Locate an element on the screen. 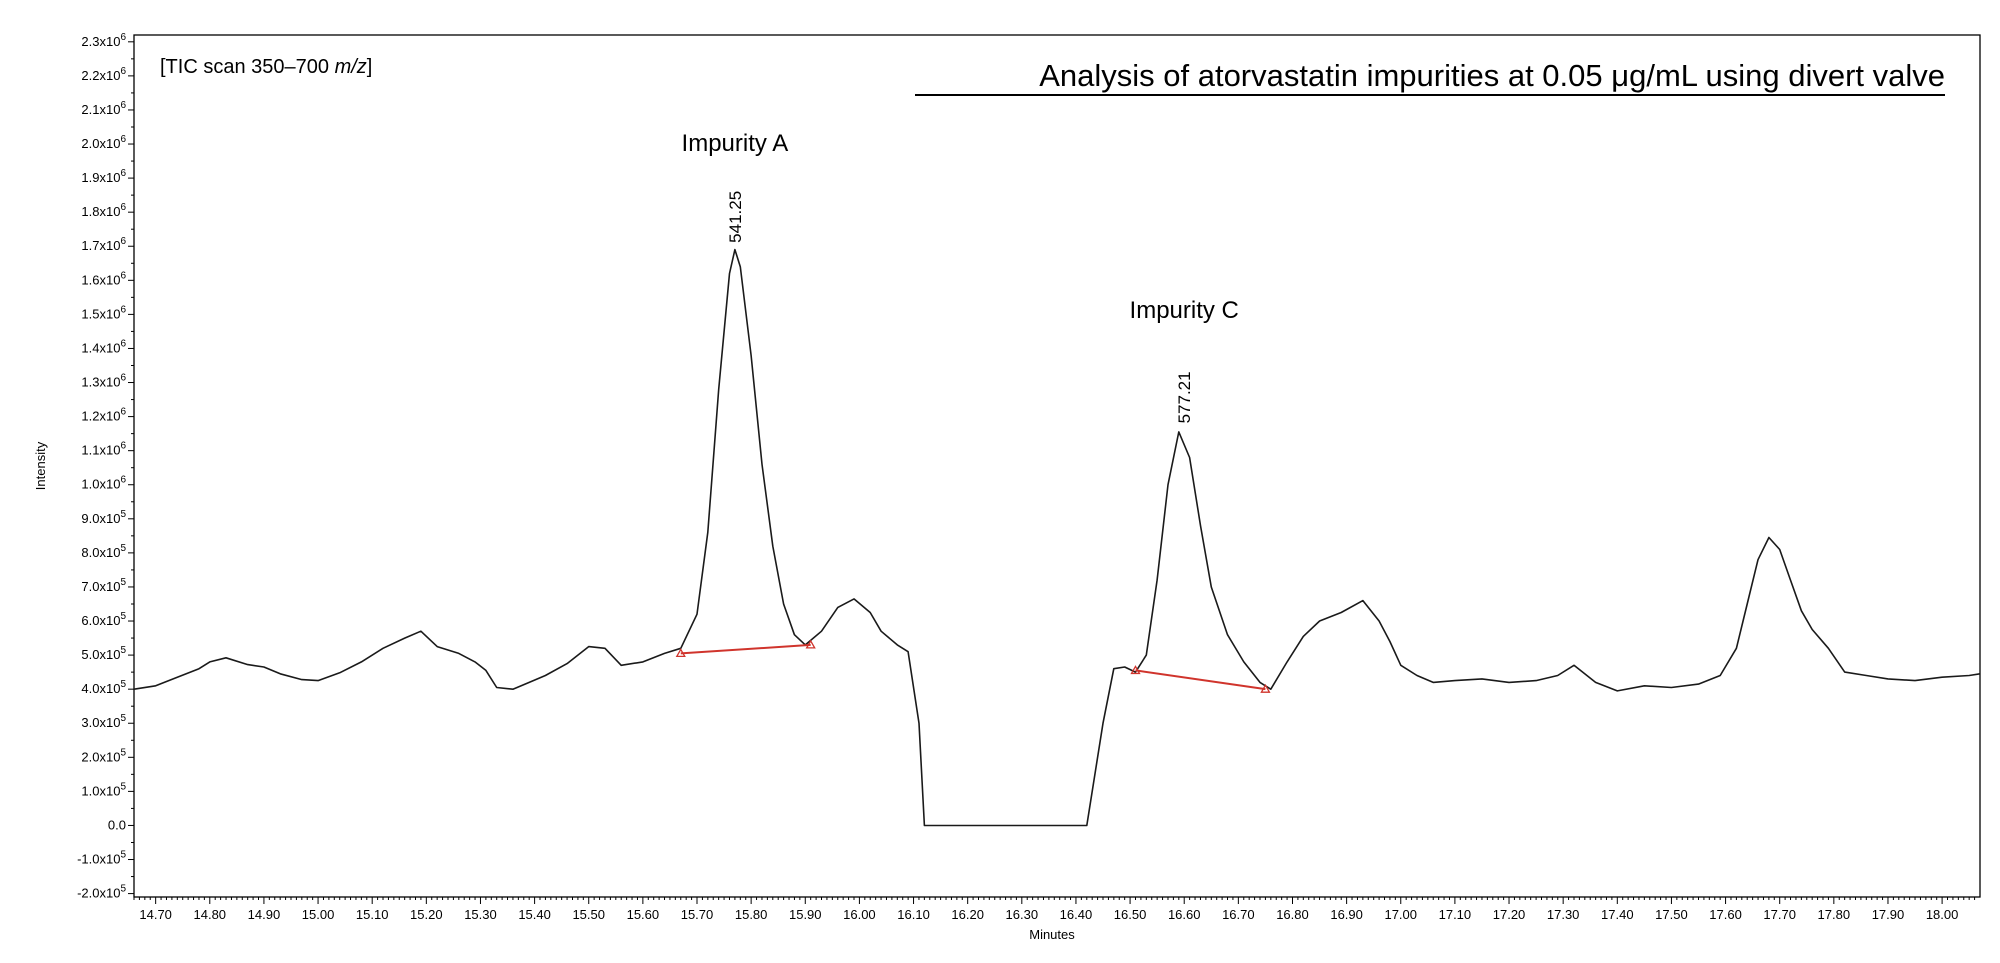 The width and height of the screenshot is (2000, 963). y-tick-label: 1.2x10⁶ is located at coordinates (103, 415).